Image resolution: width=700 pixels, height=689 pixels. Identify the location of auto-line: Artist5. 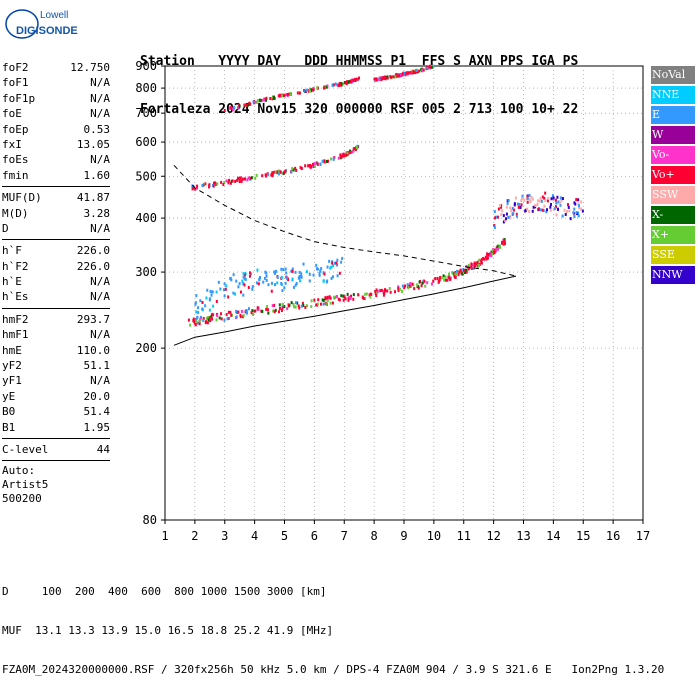
(25, 485).